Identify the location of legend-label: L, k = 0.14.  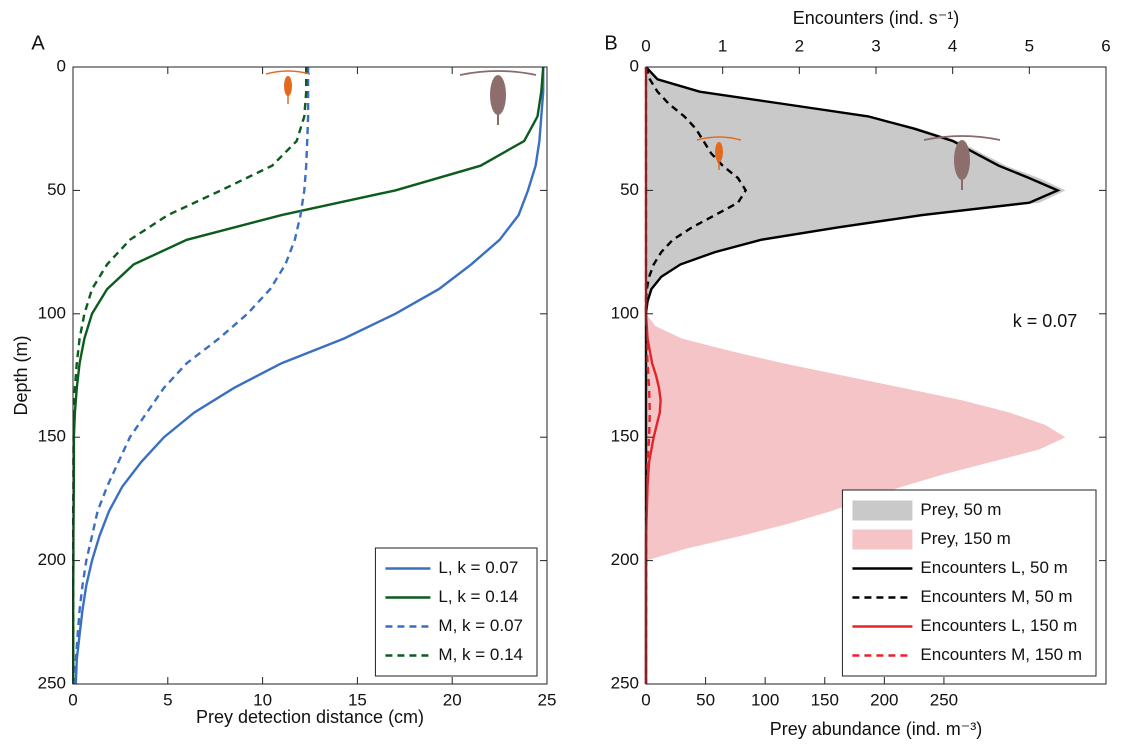
(478, 596).